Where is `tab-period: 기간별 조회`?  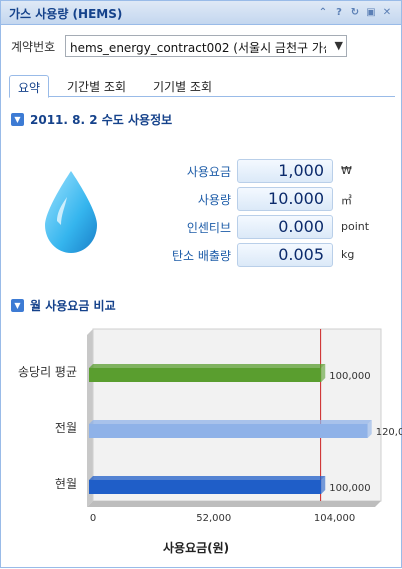
tab-period: 기간별 조회 is located at coordinates (97, 87).